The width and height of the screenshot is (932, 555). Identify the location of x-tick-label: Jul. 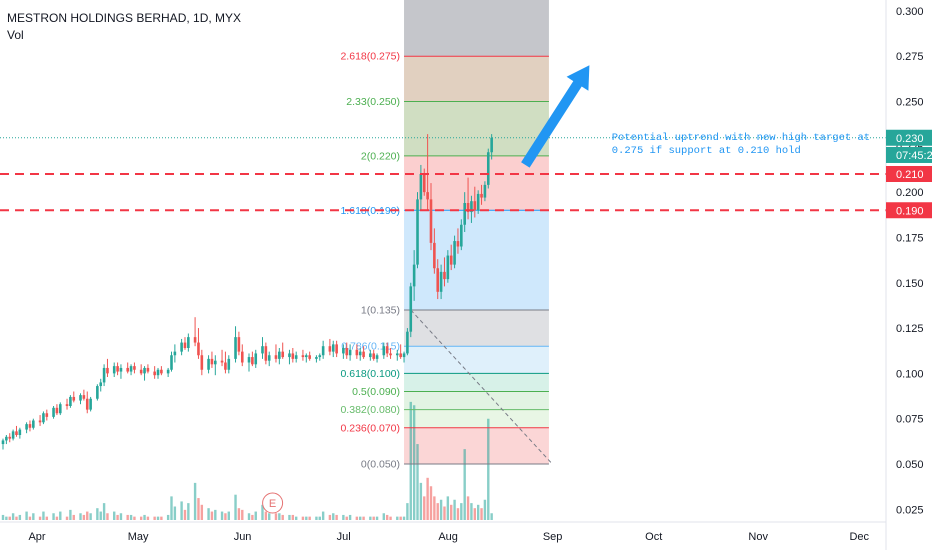
(344, 537).